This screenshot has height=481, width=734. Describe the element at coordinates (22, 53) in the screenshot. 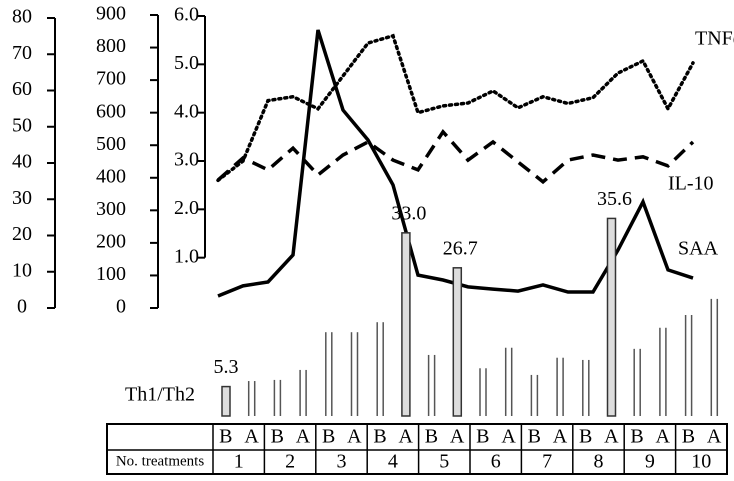

I see `y-tick-label: 70` at that location.